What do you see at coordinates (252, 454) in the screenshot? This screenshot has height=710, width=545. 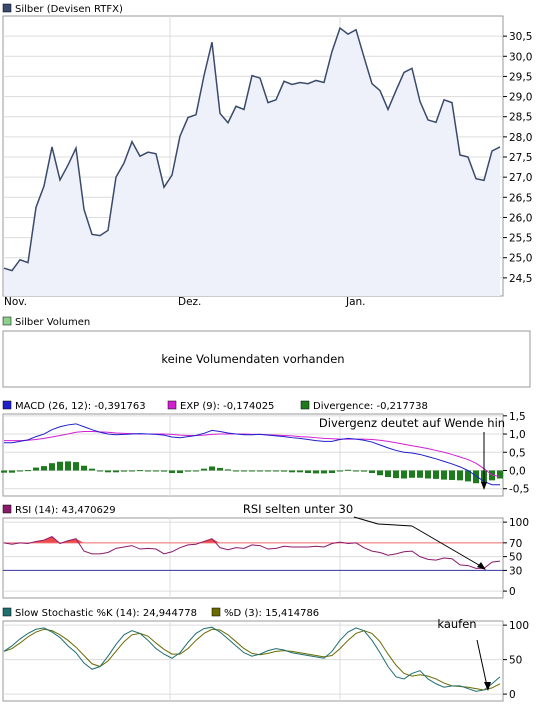 I see `macd-line` at bounding box center [252, 454].